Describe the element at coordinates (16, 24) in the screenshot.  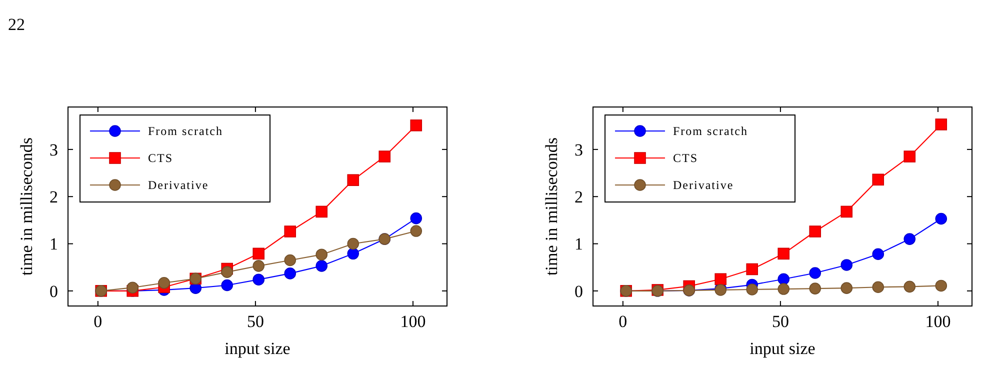
I see `text: 22` at that location.